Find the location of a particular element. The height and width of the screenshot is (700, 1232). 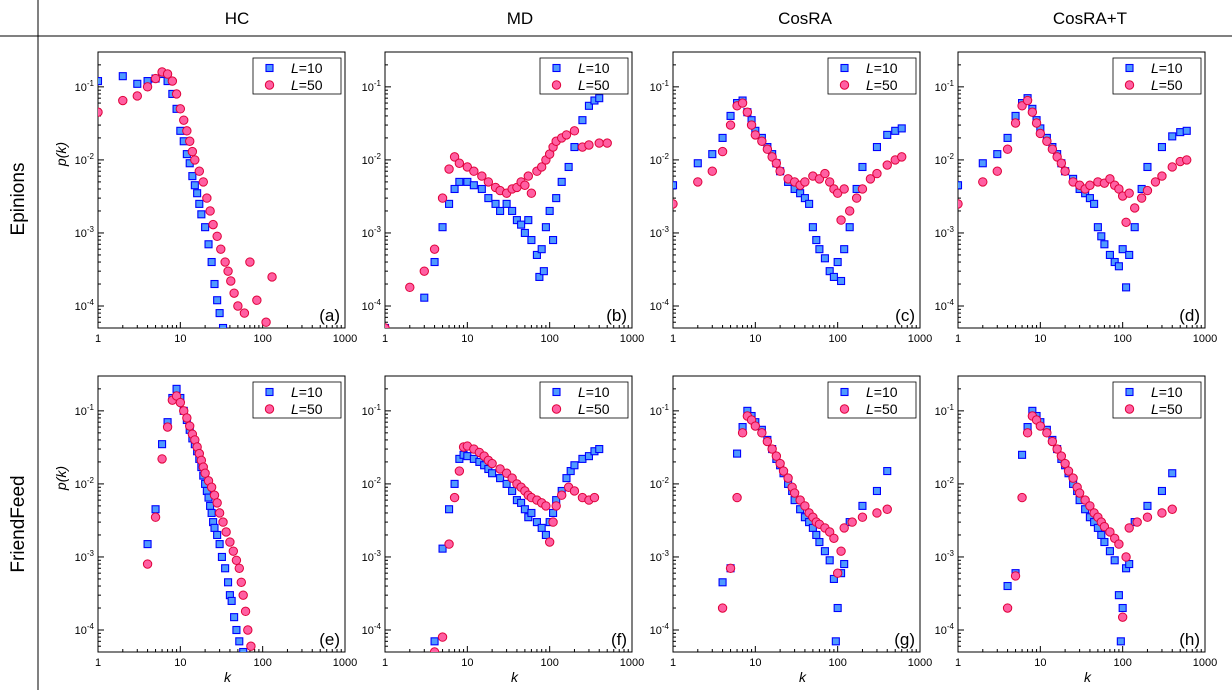

y-tick-label: 10⁻³ is located at coordinates (660, 232).